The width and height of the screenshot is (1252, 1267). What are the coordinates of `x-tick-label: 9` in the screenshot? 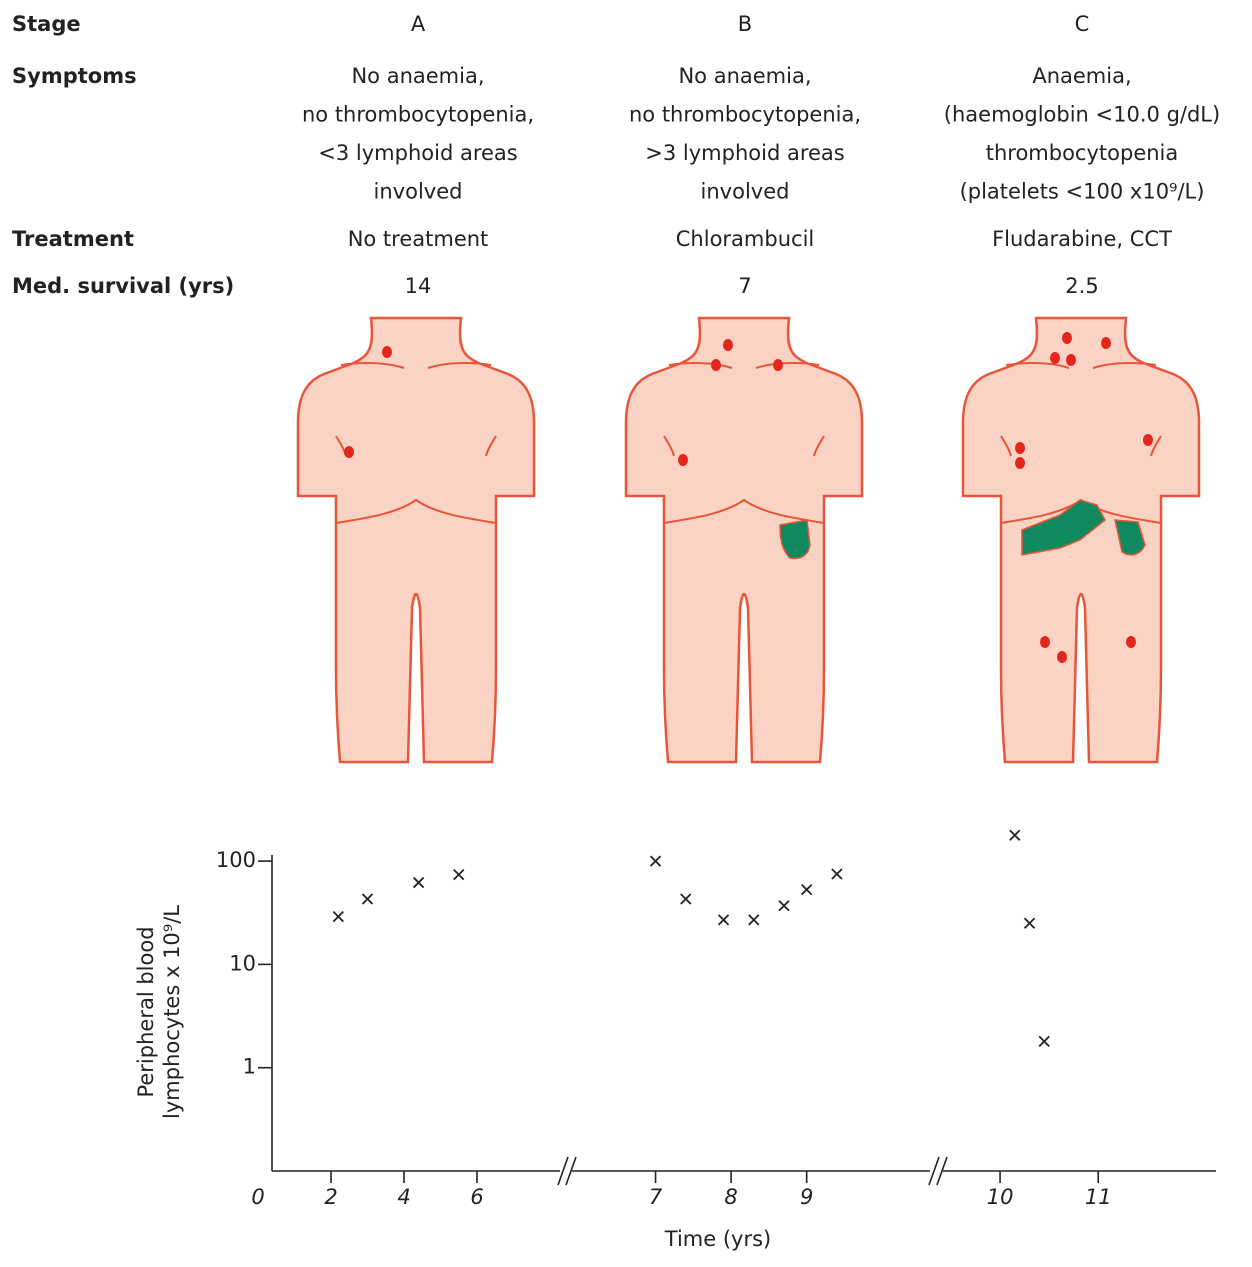 It's located at (806, 1197).